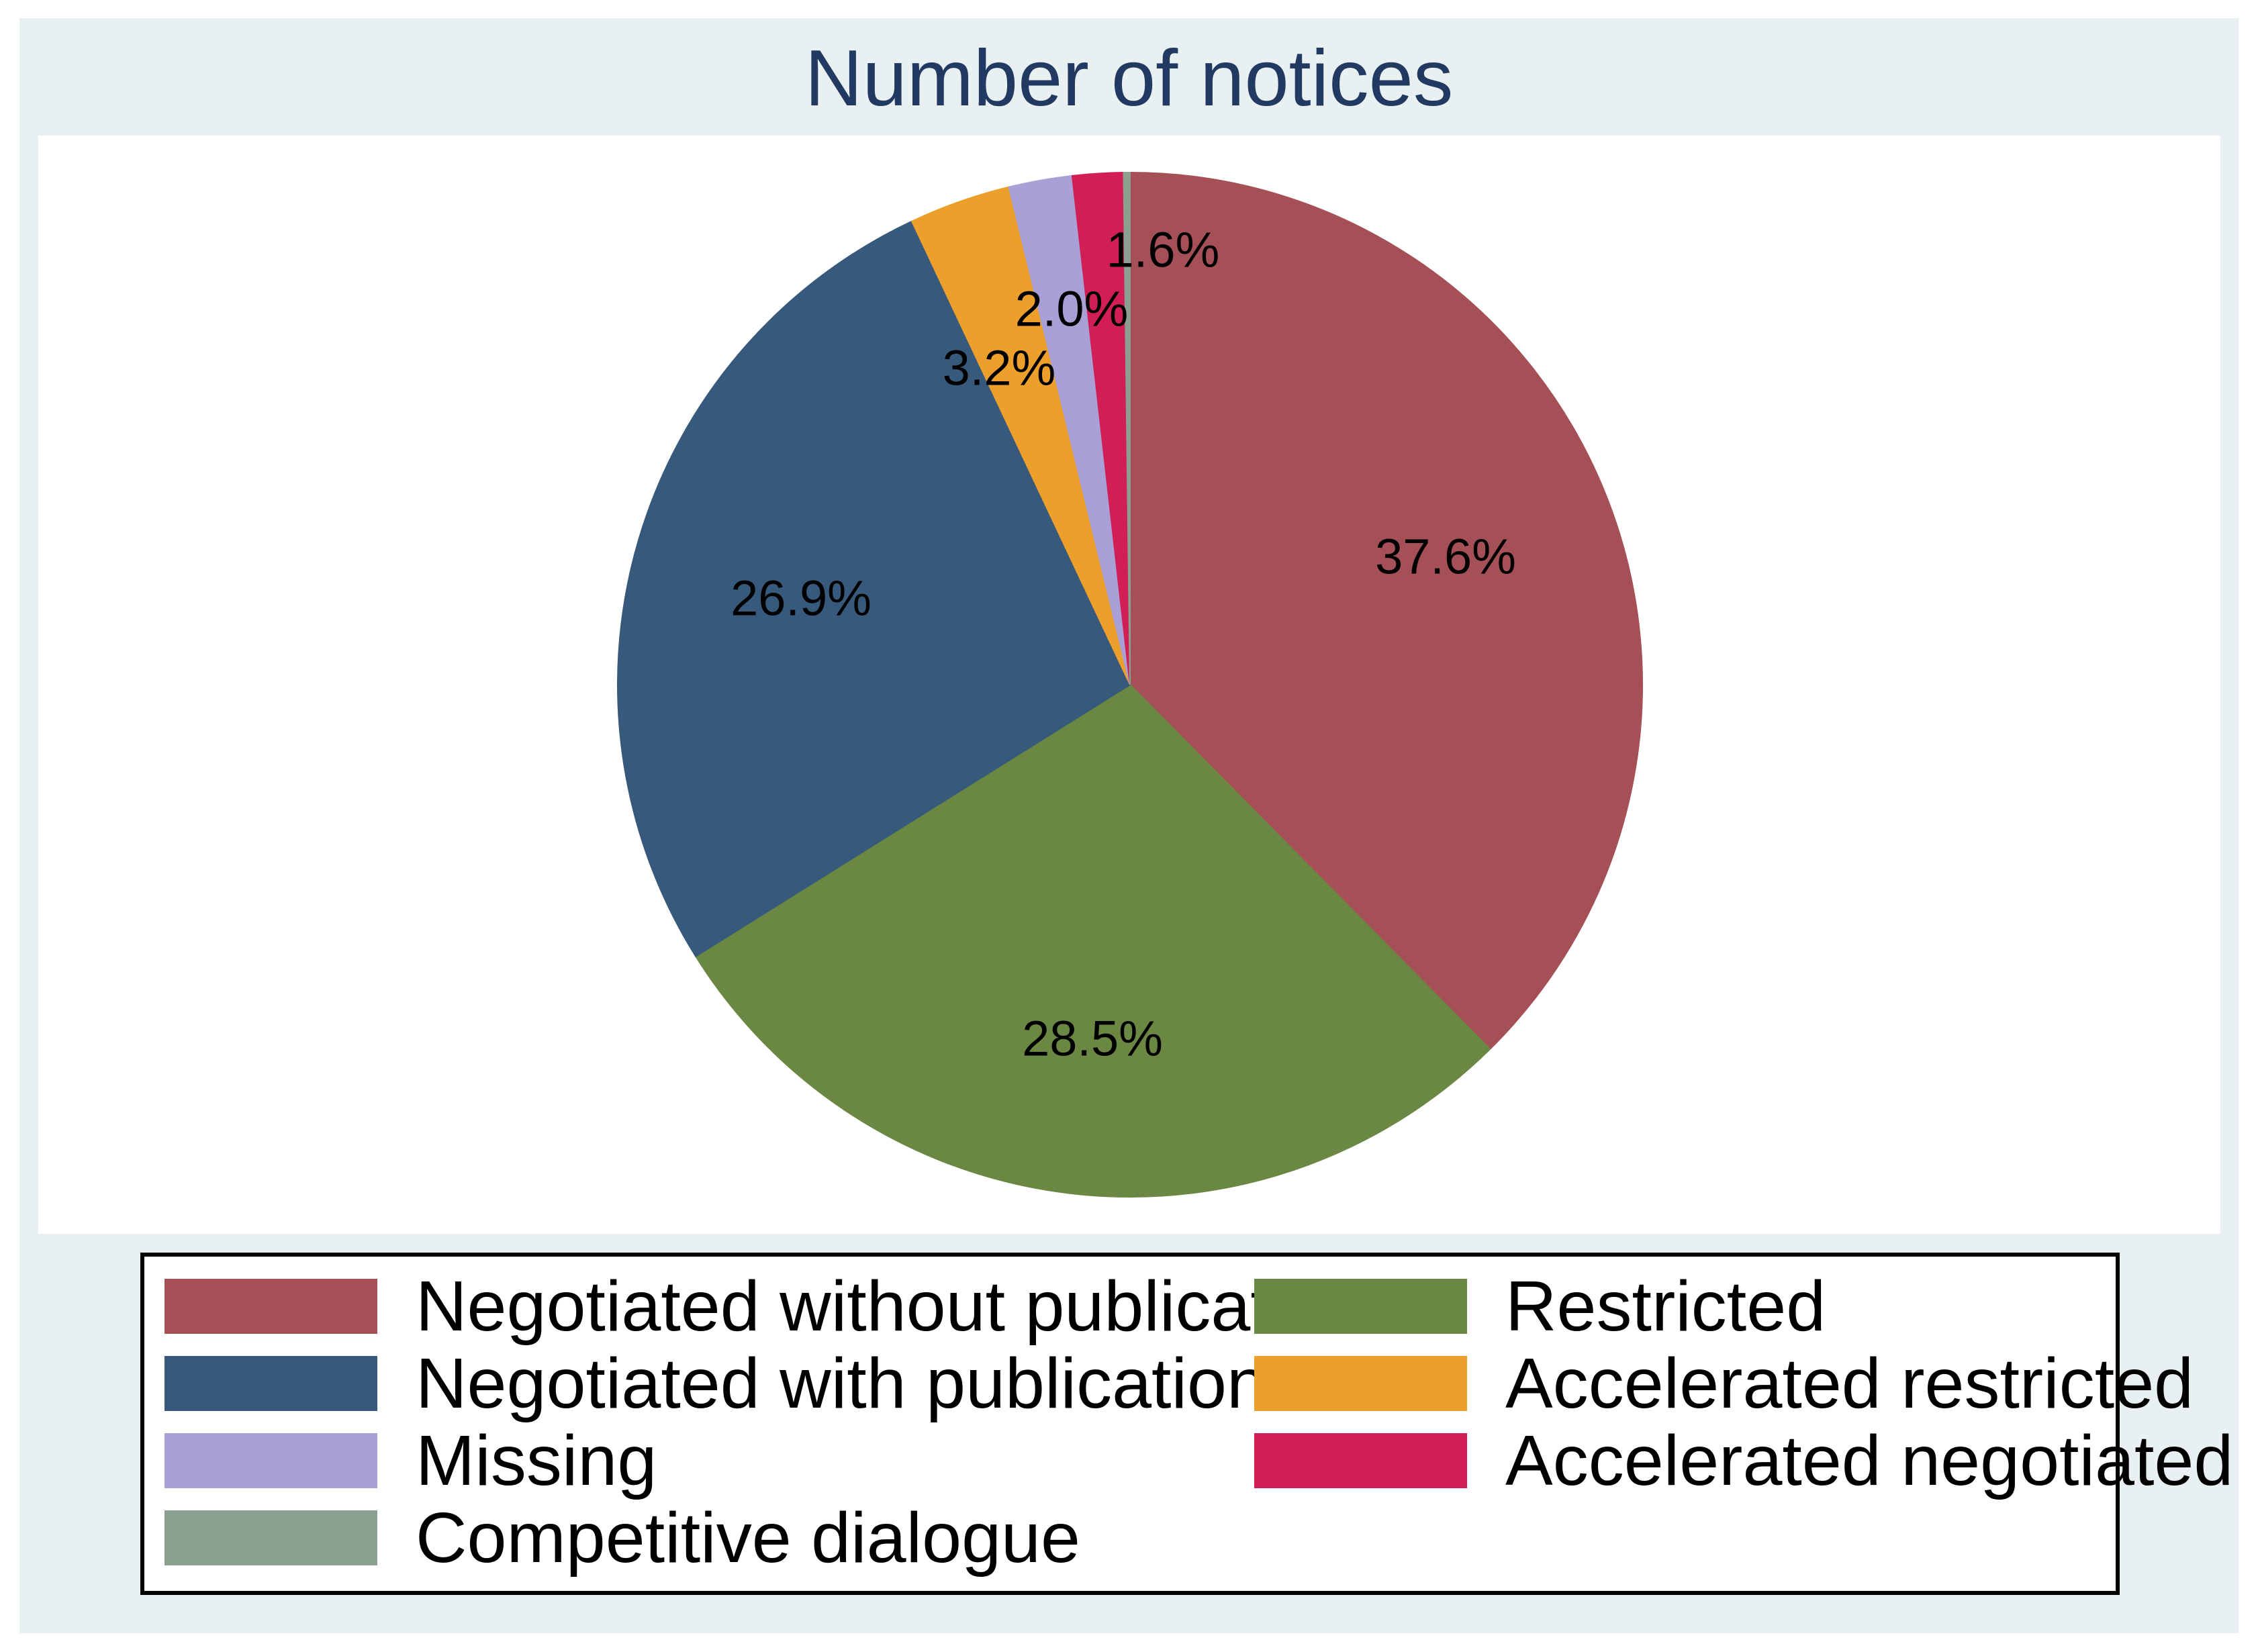 This screenshot has height=1652, width=2258. I want to click on pie-slice-restricted, so click(1092, 940).